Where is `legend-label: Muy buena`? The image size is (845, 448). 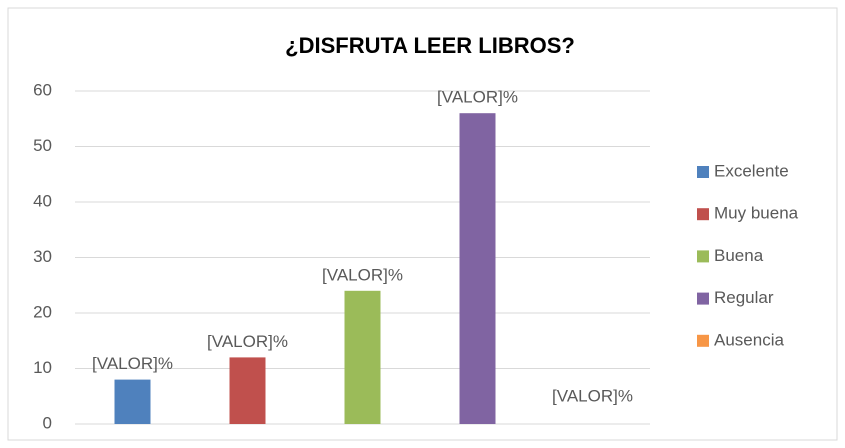
legend-label: Muy buena is located at coordinates (756, 213).